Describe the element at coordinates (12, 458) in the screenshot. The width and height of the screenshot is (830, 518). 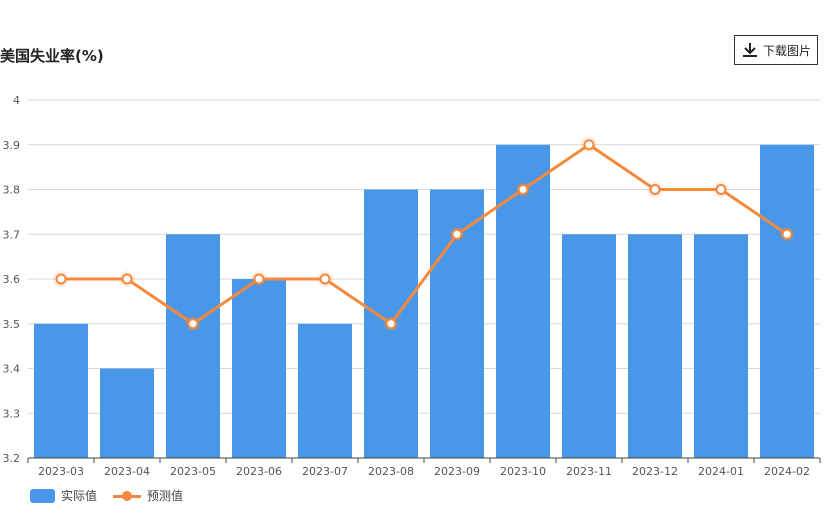
I see `y-tick-label: 3.2` at that location.